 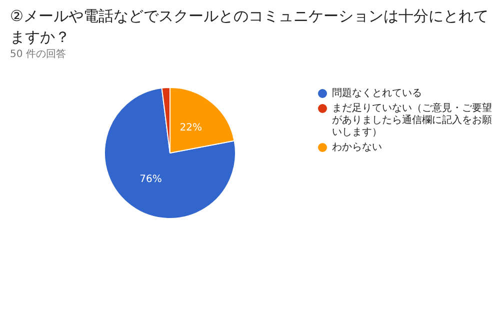 I want to click on data-label: 76%, so click(x=151, y=180).